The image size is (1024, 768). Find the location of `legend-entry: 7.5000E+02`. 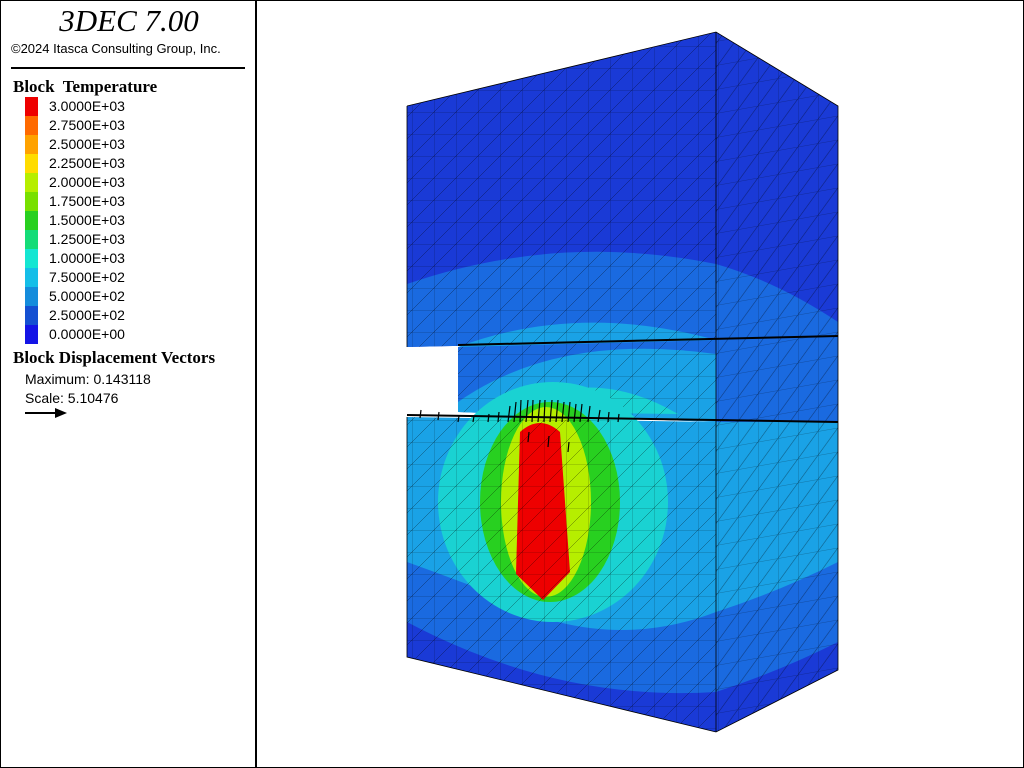

legend-entry: 7.5000E+02 is located at coordinates (125, 277).